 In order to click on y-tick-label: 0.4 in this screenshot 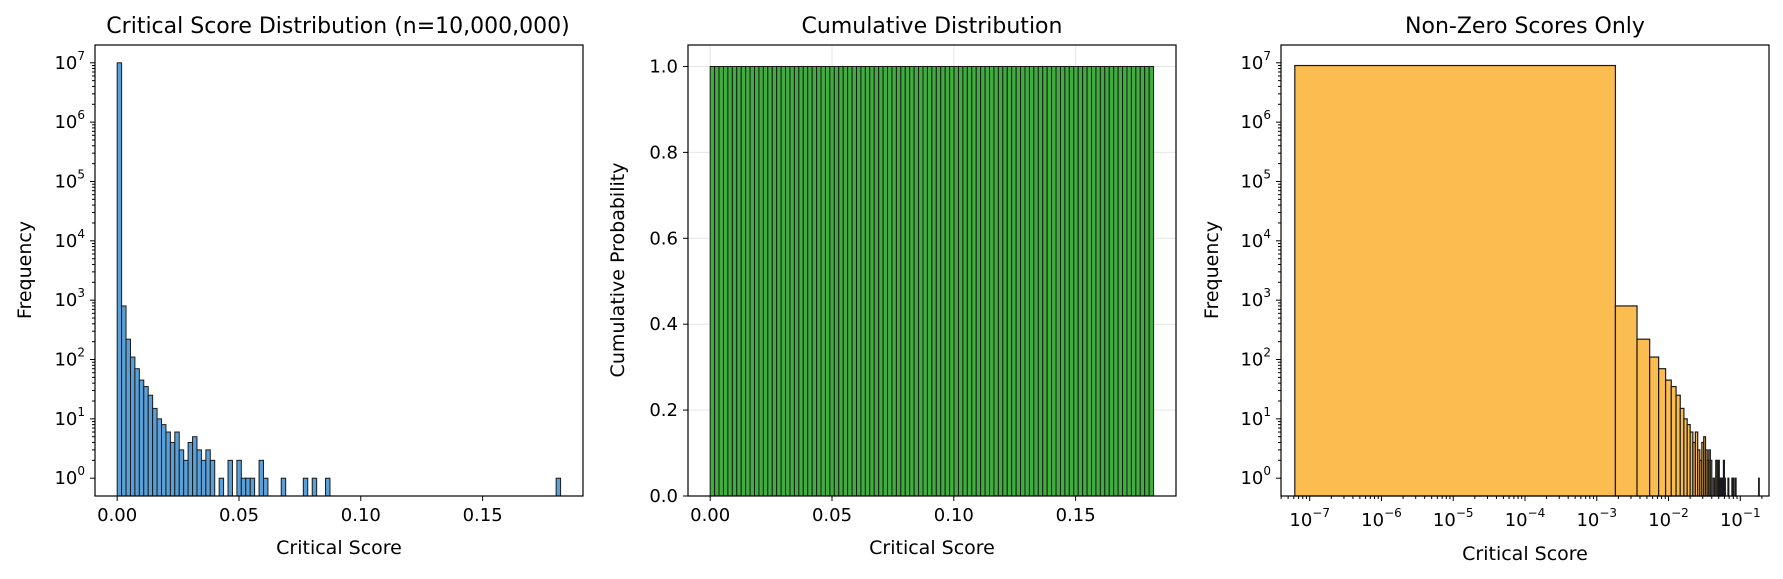, I will do `click(663, 324)`.